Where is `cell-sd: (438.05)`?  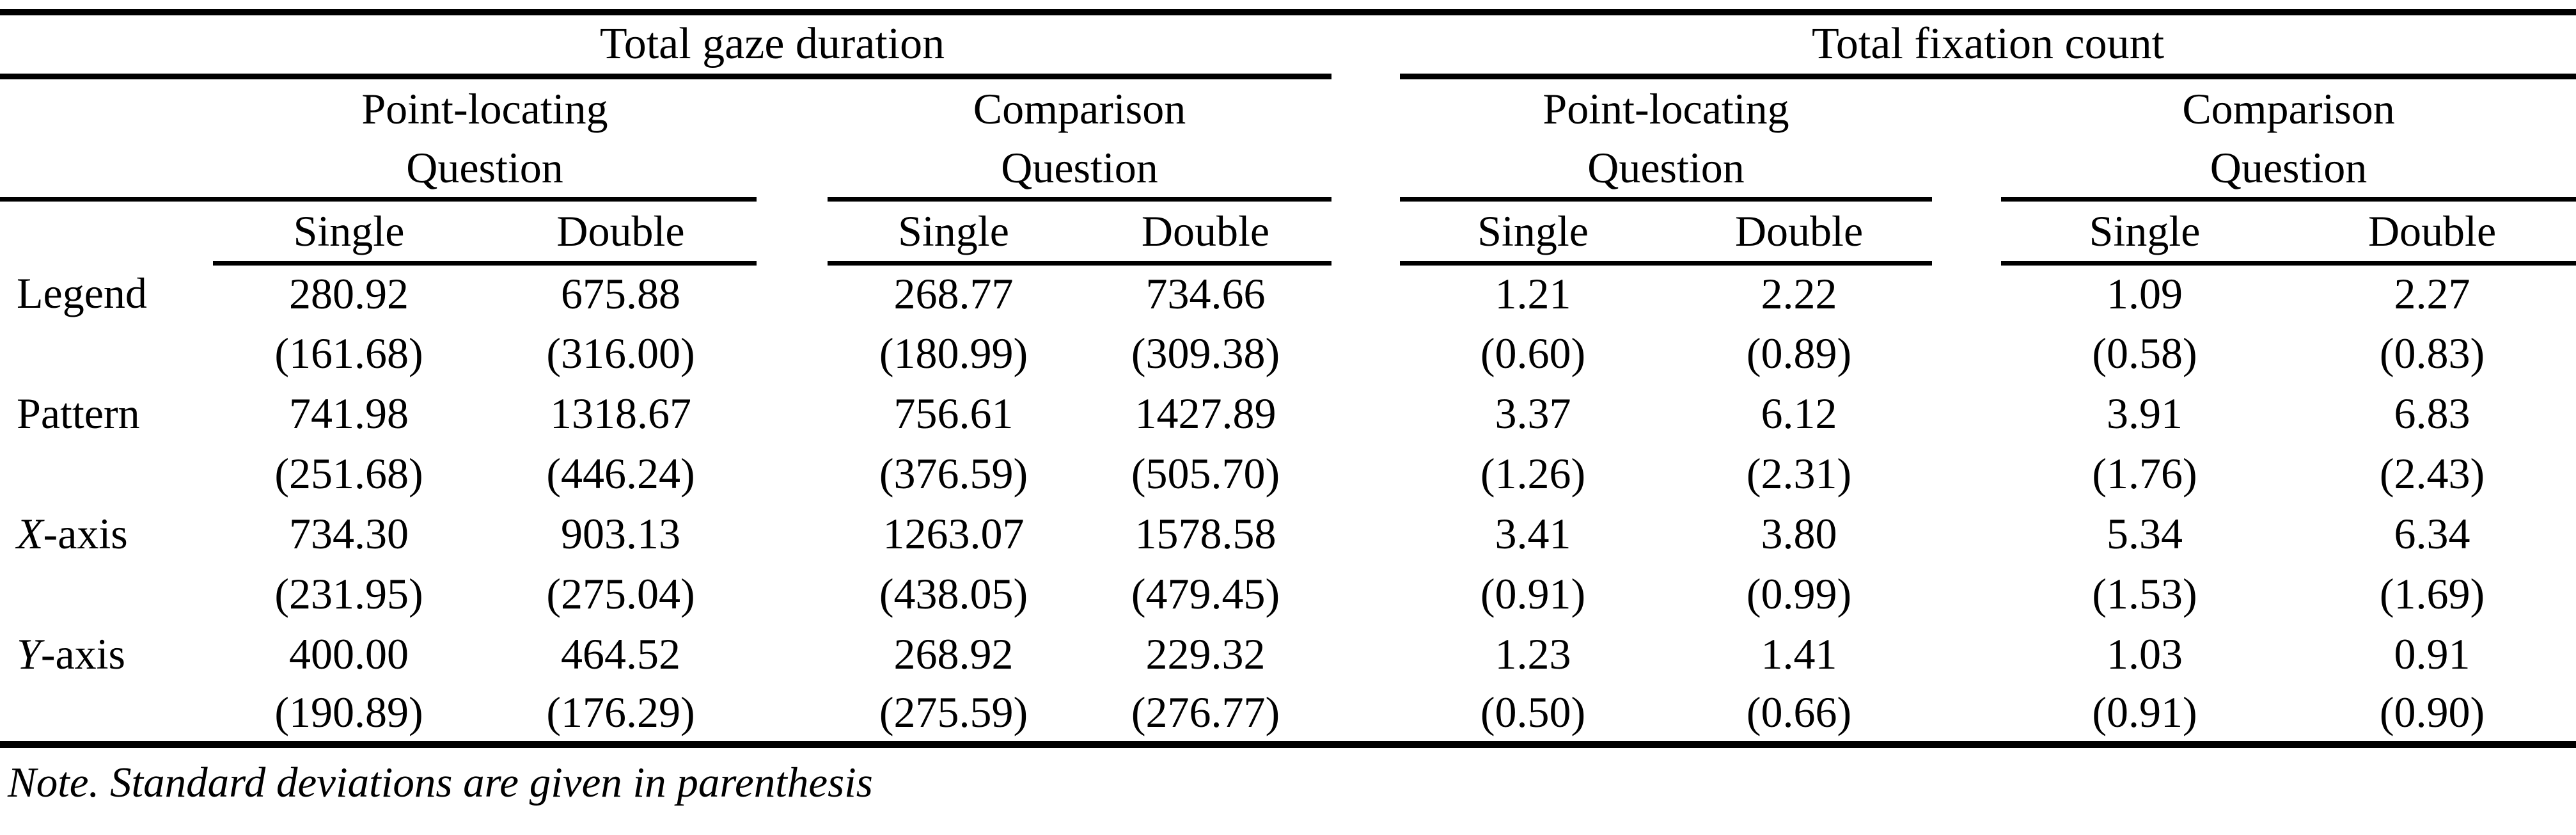
cell-sd: (438.05) is located at coordinates (953, 593).